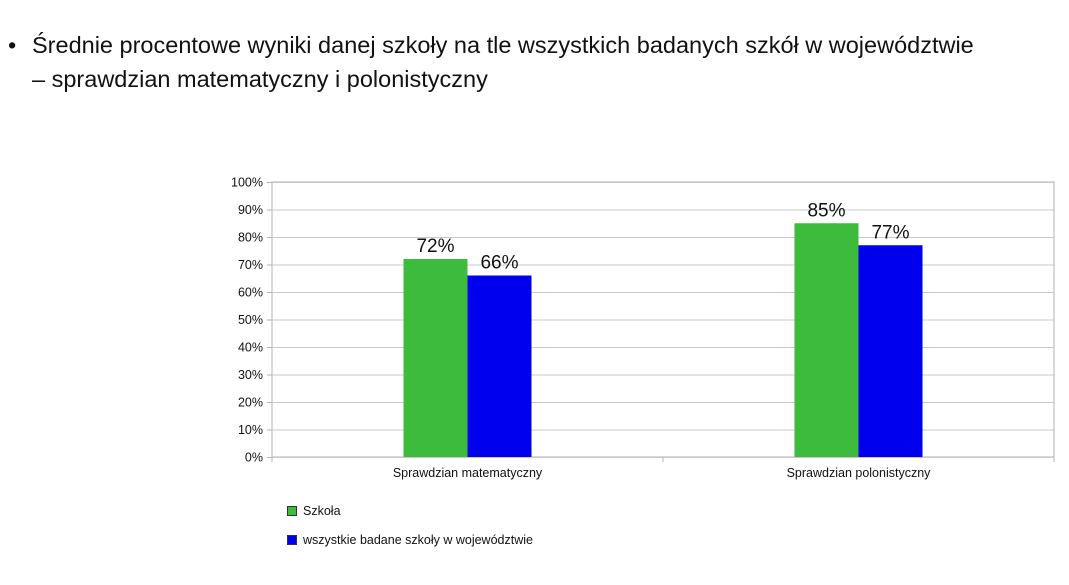  I want to click on category-label-2: Sprawdzian polonistyczny, so click(859, 473).